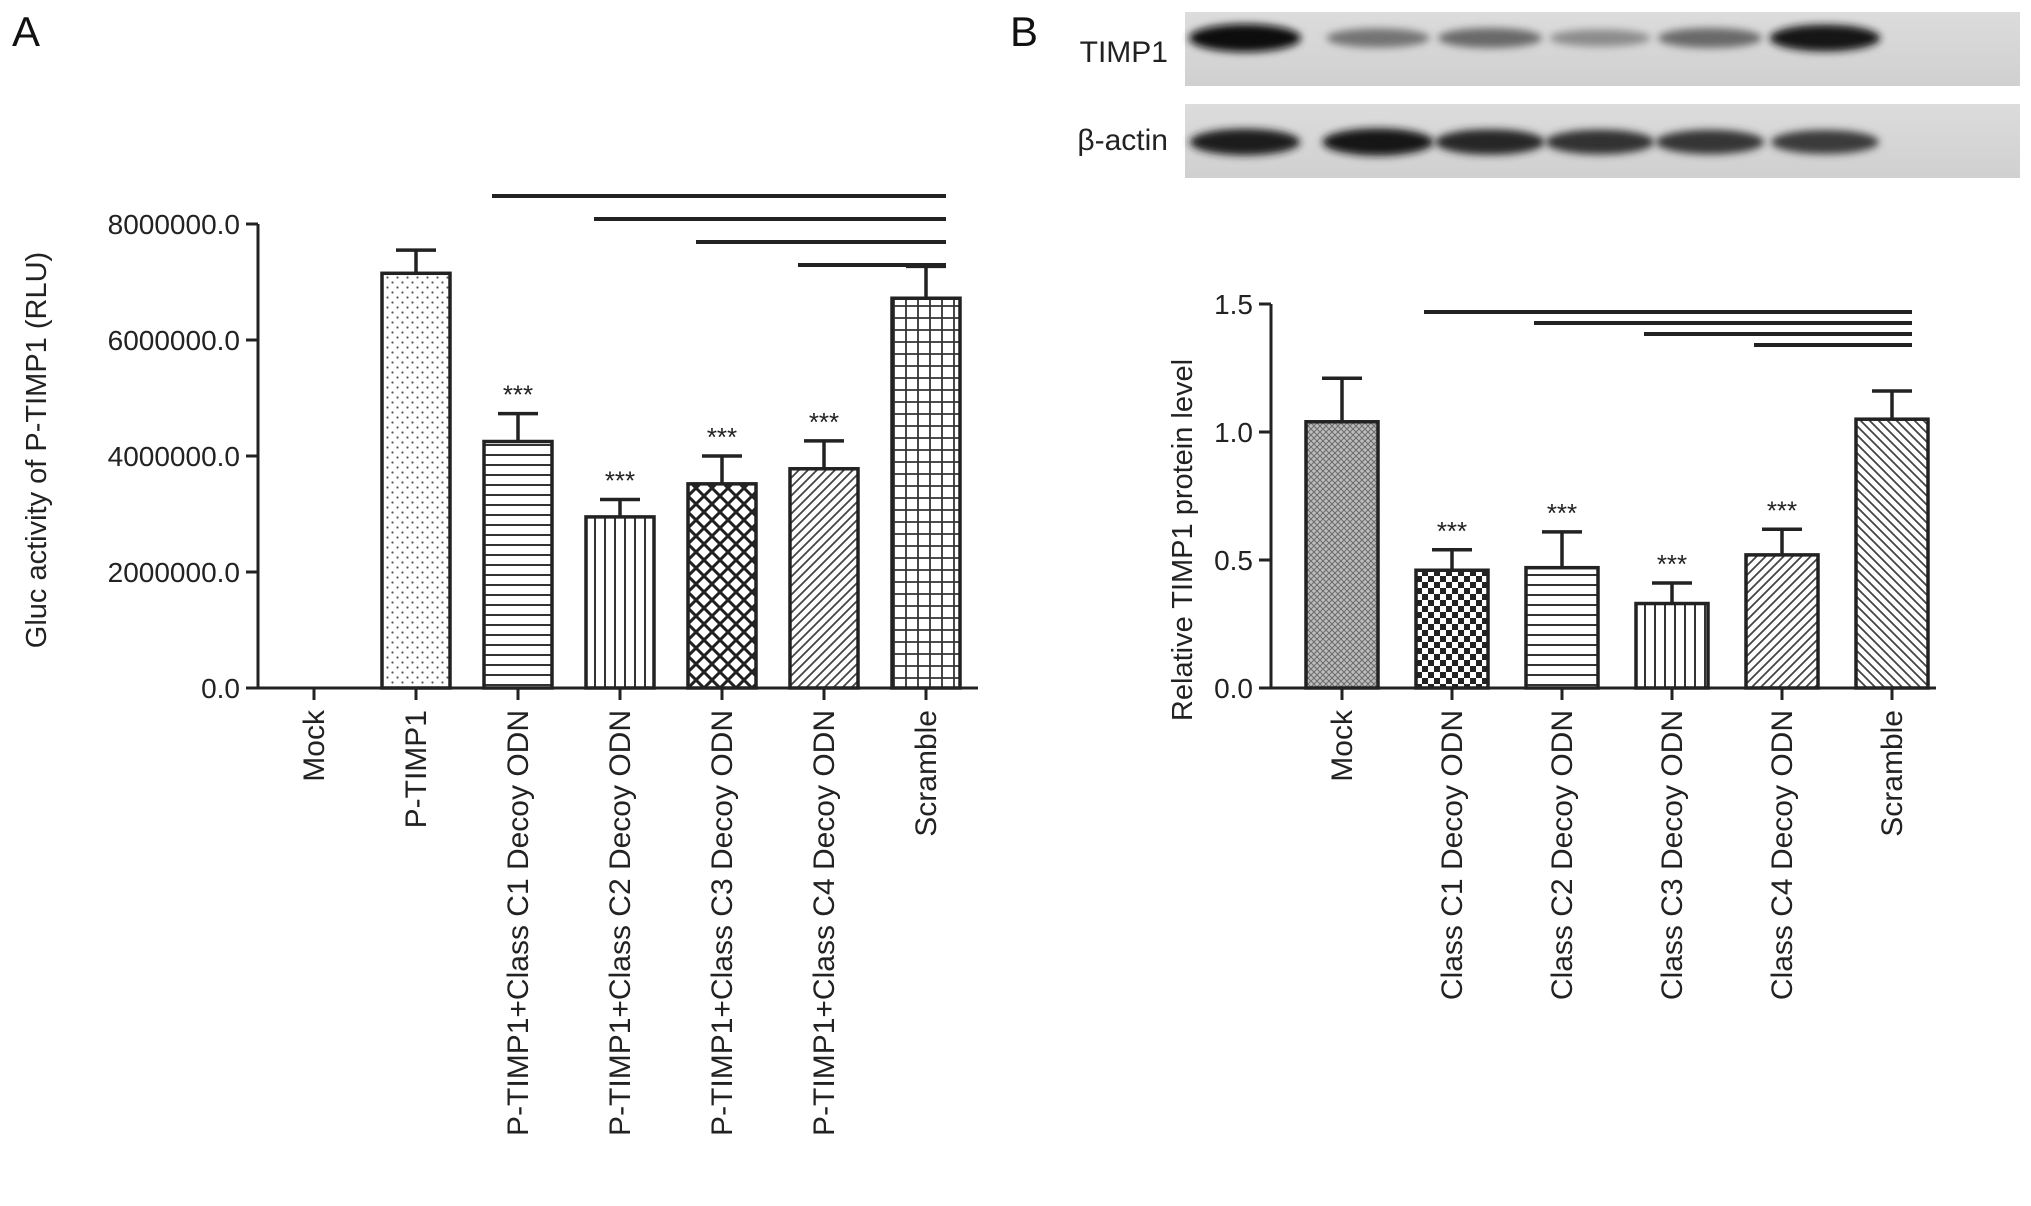  Describe the element at coordinates (416, 769) in the screenshot. I see `chart-a-category-label: P-TIMP1` at that location.